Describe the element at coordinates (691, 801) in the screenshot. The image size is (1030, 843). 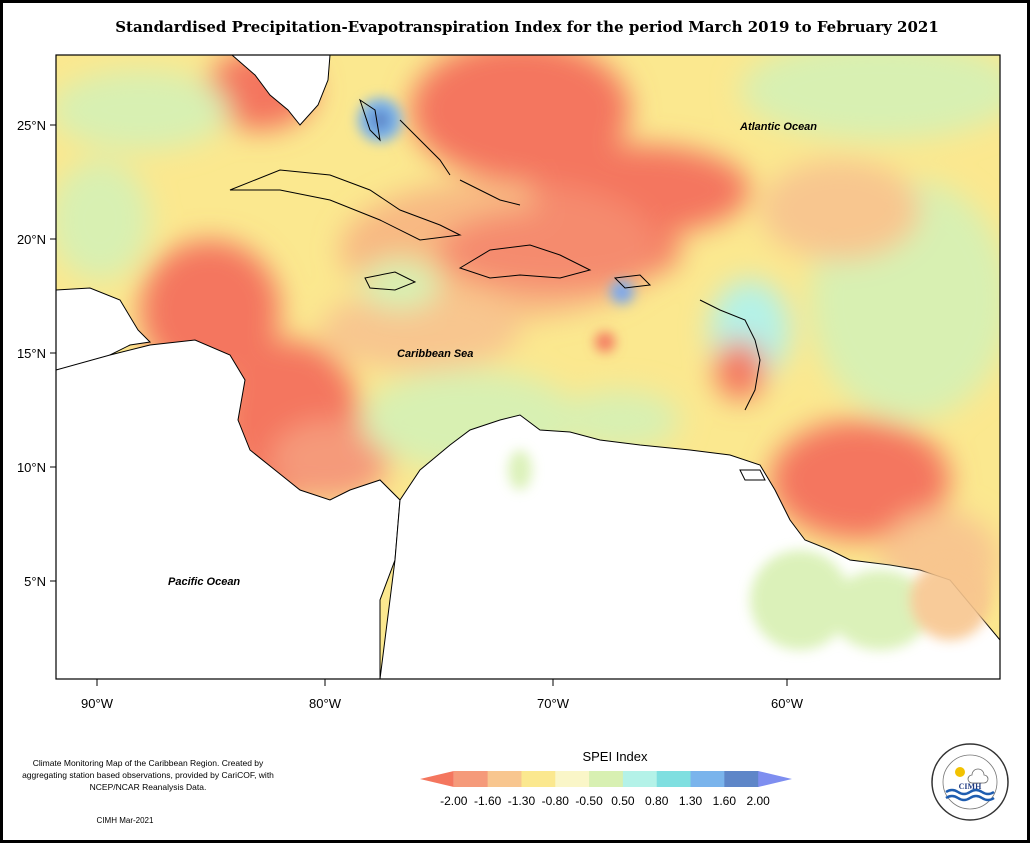
I see `legend-tick-label: 1.30` at that location.